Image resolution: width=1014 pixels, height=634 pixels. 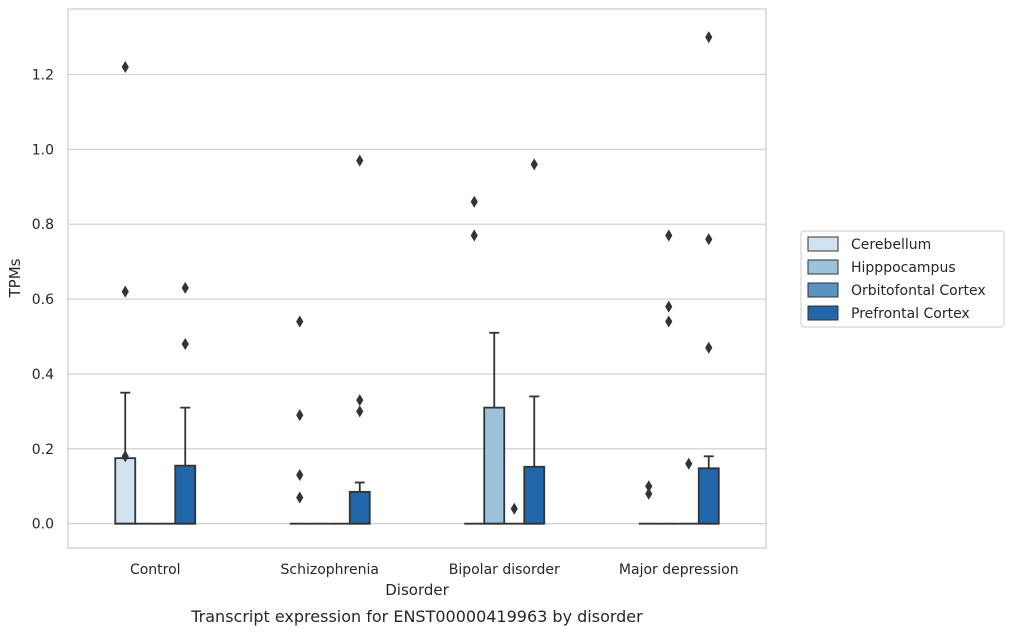 What do you see at coordinates (43, 525) in the screenshot?
I see `y-tick-label: 0.0` at bounding box center [43, 525].